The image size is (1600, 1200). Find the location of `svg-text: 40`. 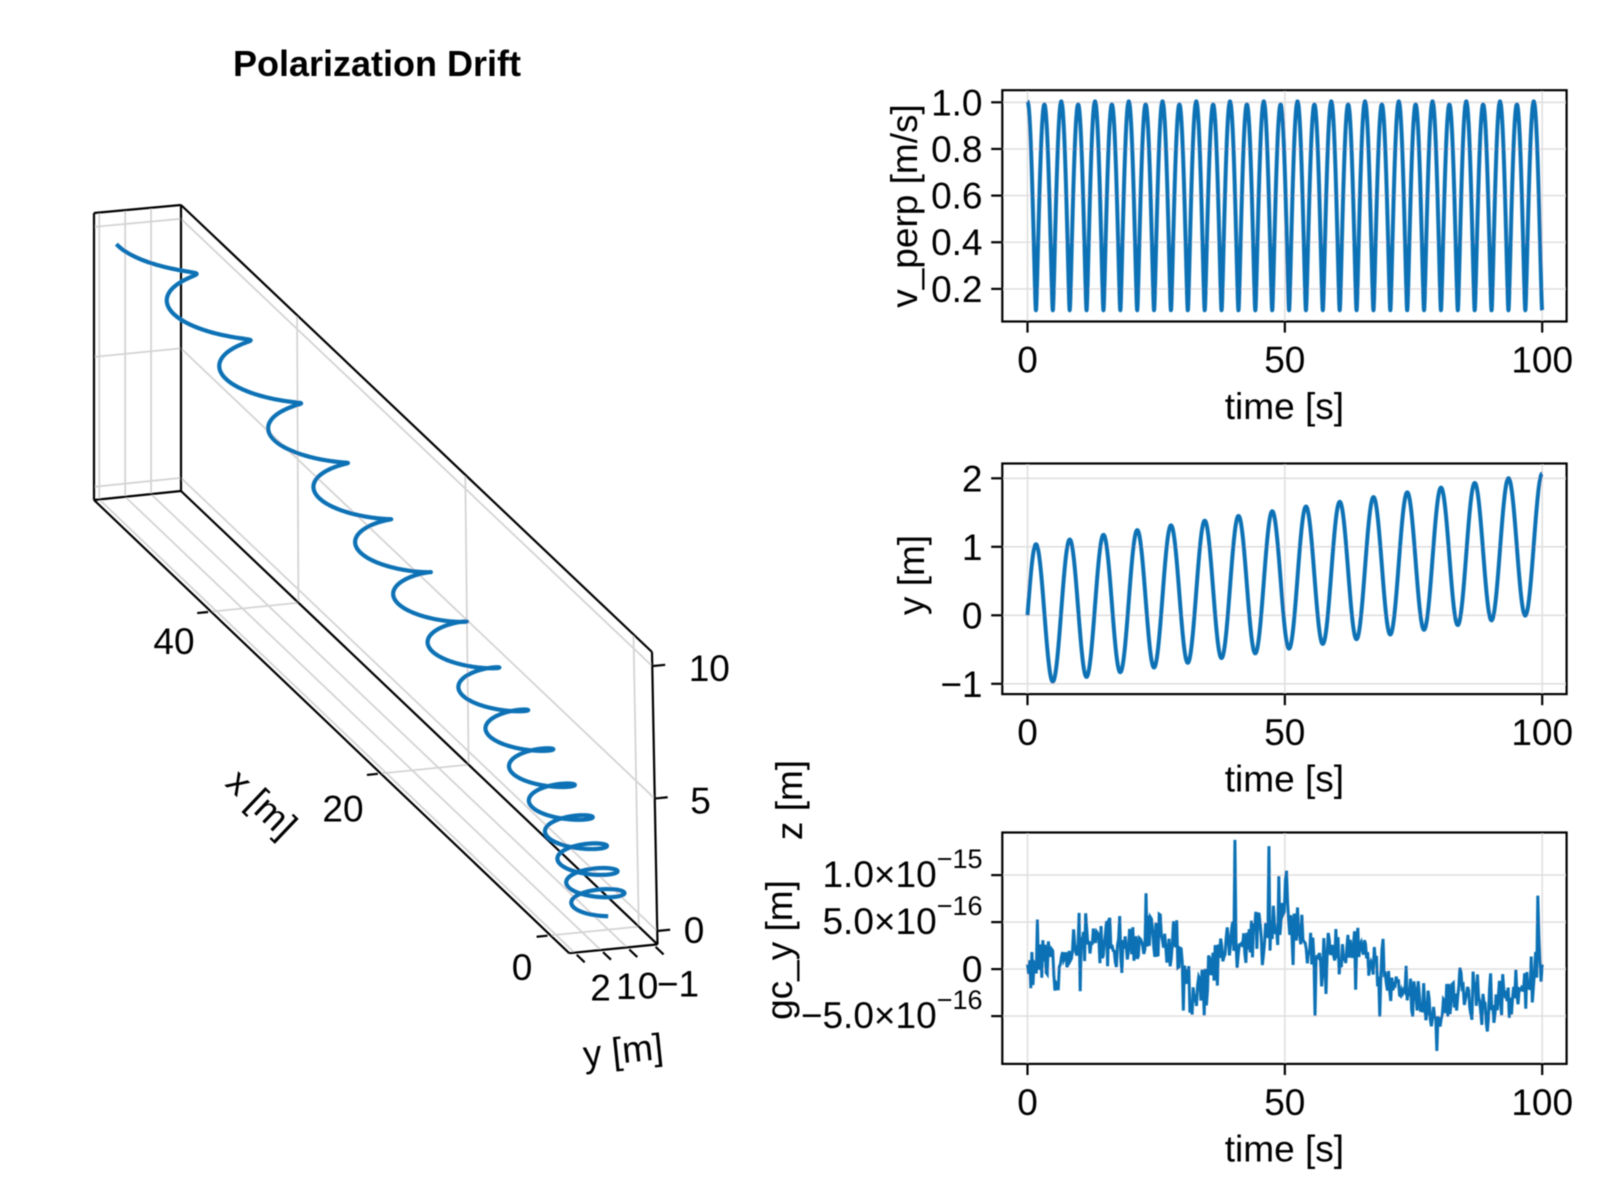

svg-text: 40 is located at coordinates (173, 641).